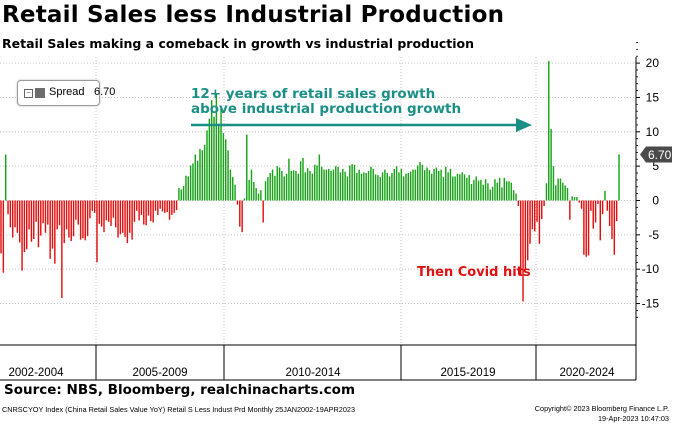 The width and height of the screenshot is (673, 429). I want to click on legend-swatch, so click(40, 93).